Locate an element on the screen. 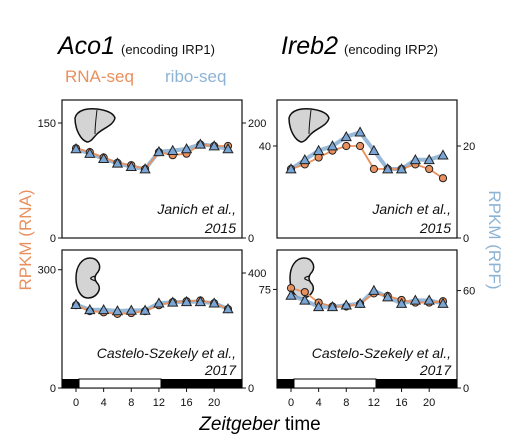  citation-ireb2-kidney-2: 2017 is located at coordinates (435, 370).